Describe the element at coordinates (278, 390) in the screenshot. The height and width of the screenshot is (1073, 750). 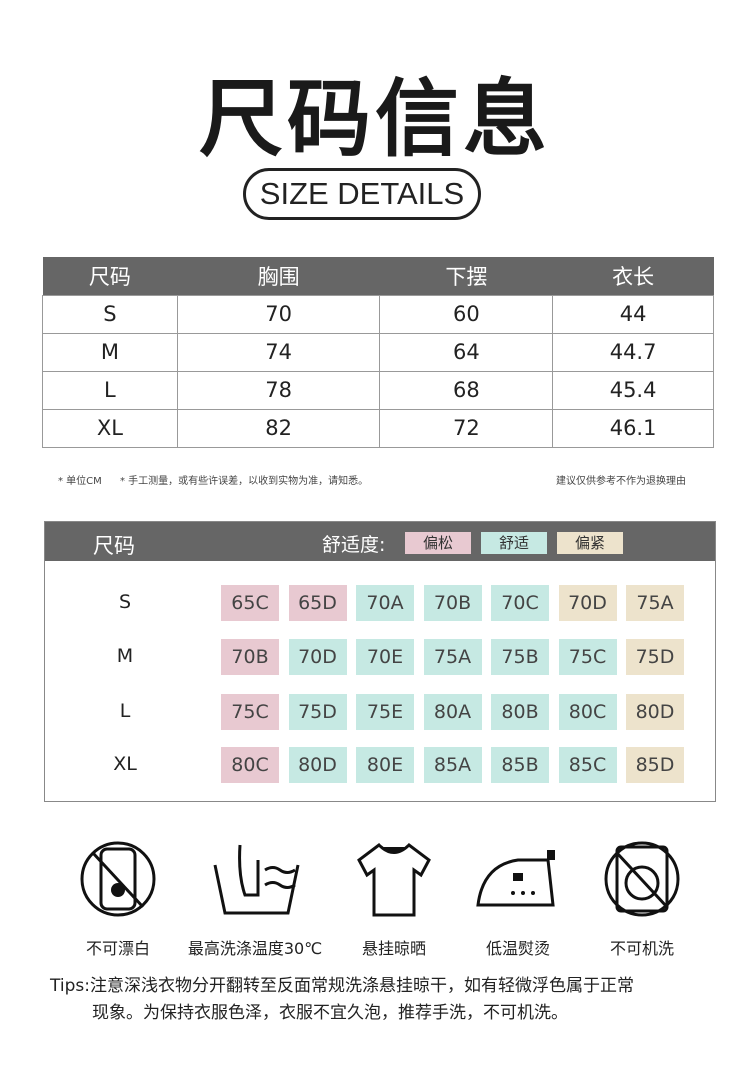
I see `table-cell: 78` at that location.